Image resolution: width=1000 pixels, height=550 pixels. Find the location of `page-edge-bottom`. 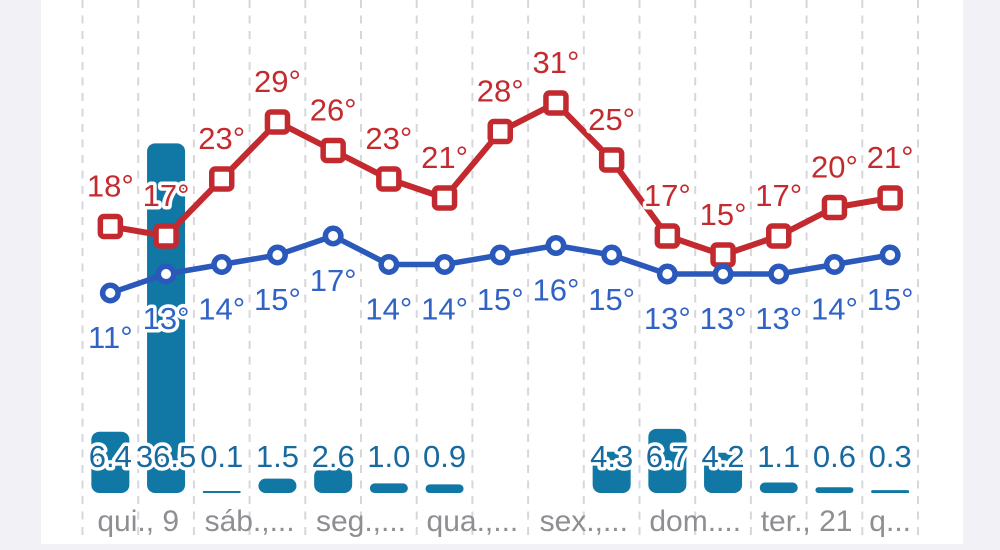

page-edge-bottom is located at coordinates (500, 547).